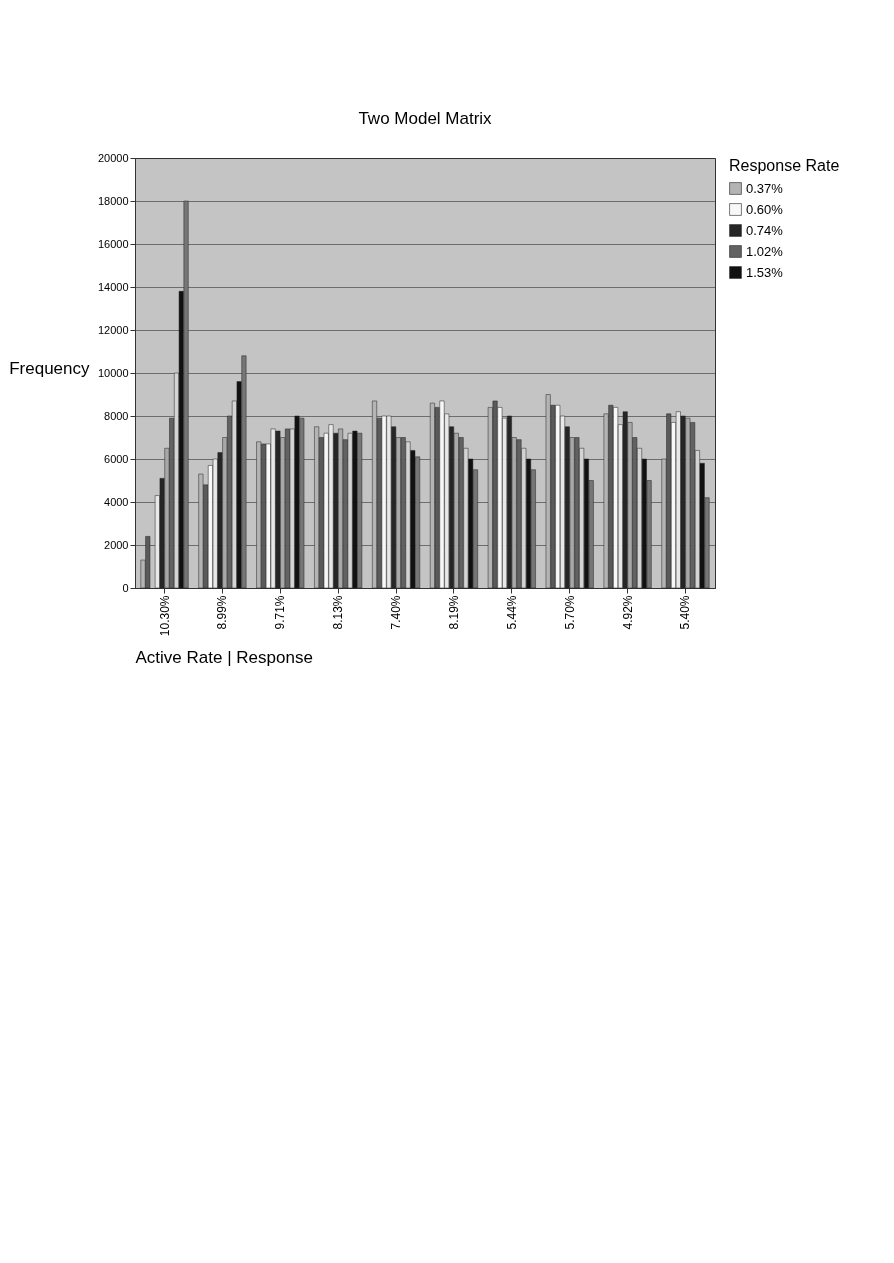 This screenshot has width=894, height=1263. What do you see at coordinates (116, 501) in the screenshot?
I see `y-tick-label: 4000` at bounding box center [116, 501].